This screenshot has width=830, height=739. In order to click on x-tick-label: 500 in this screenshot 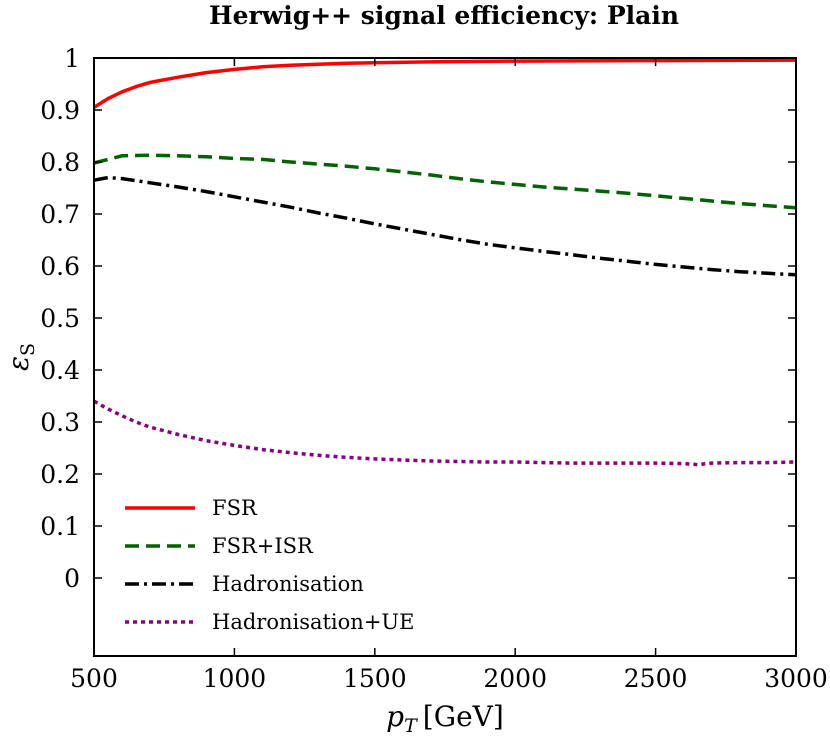, I will do `click(94, 678)`.